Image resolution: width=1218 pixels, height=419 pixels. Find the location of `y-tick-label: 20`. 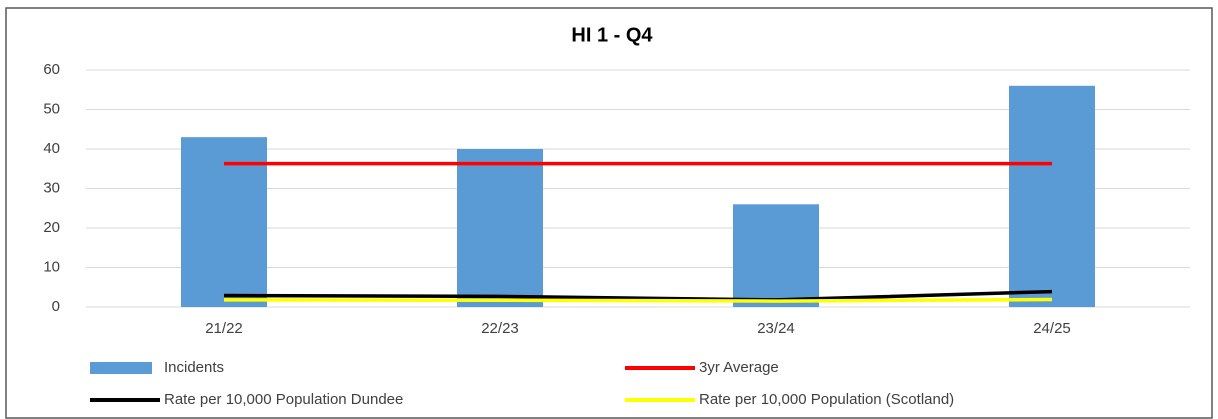

y-tick-label: 20 is located at coordinates (51, 227).